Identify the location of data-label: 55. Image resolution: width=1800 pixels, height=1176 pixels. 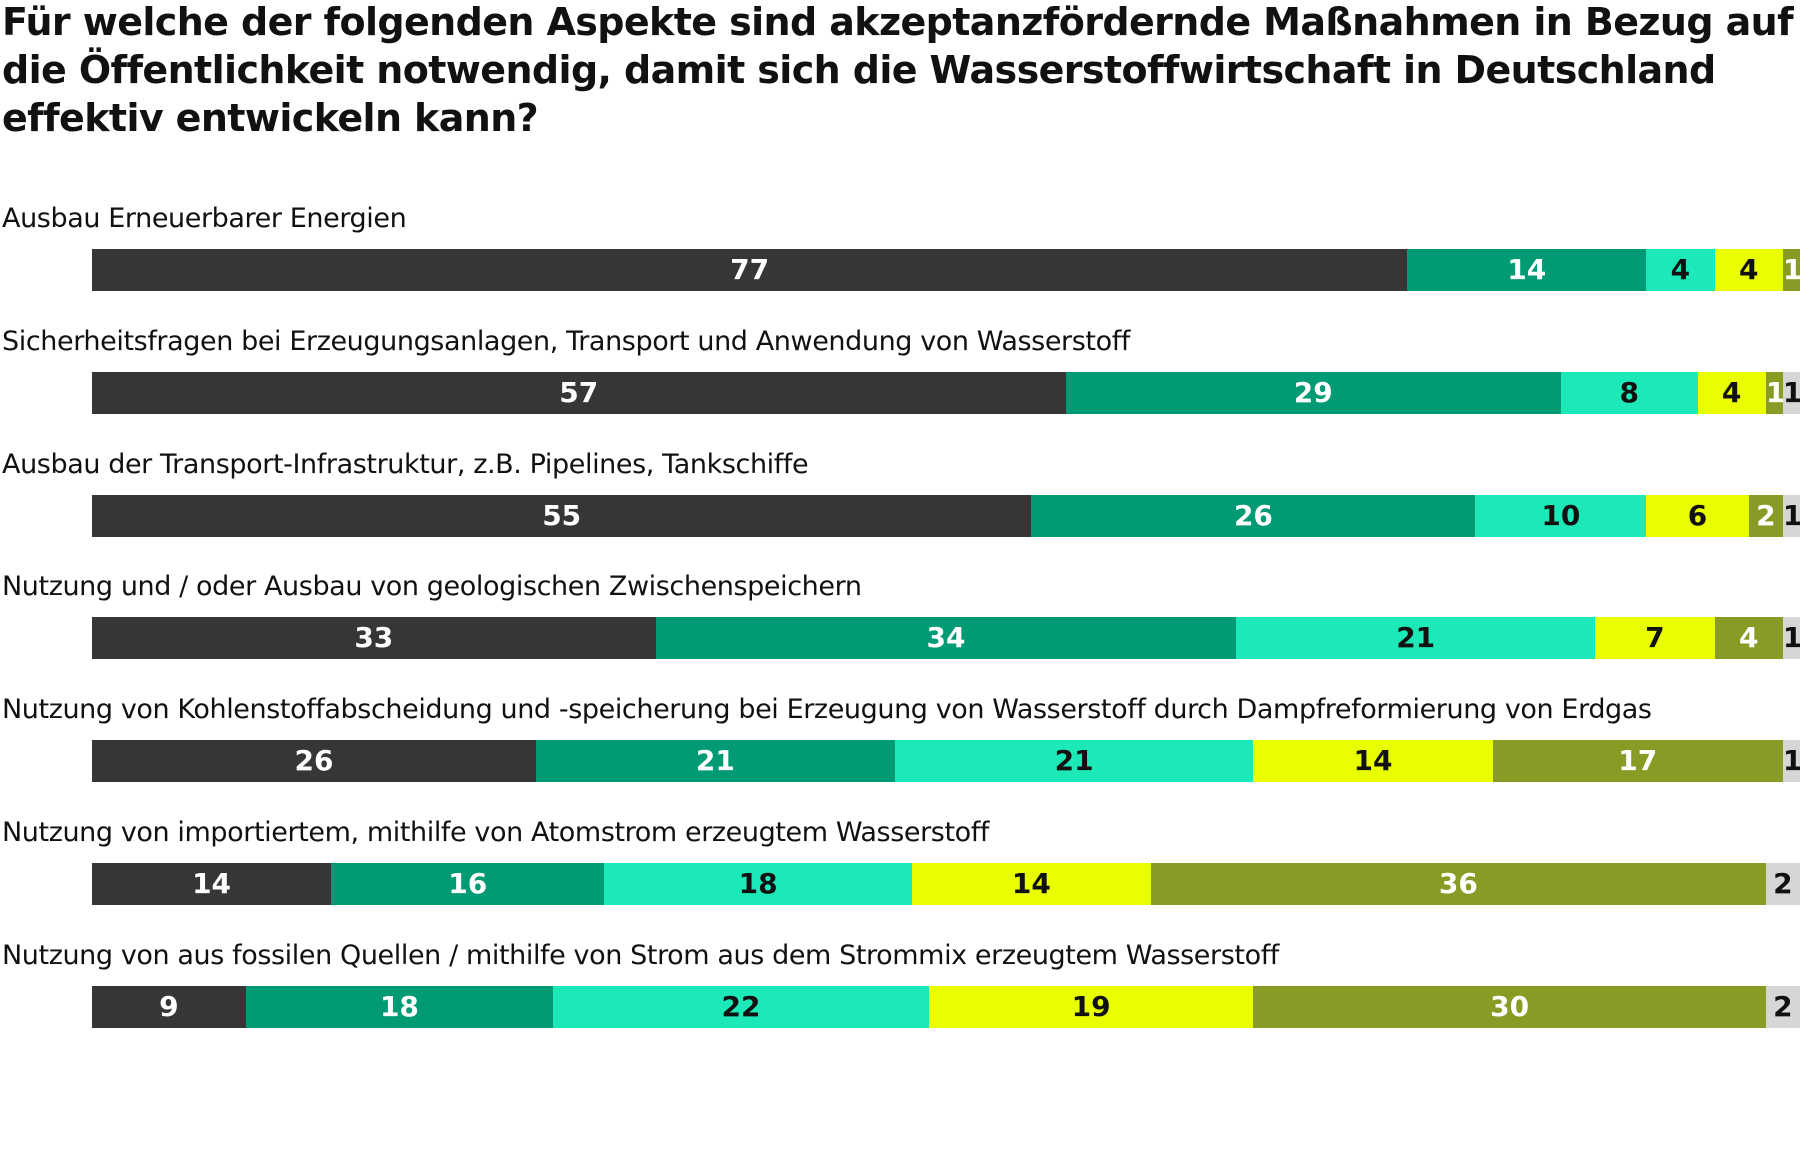
(562, 515).